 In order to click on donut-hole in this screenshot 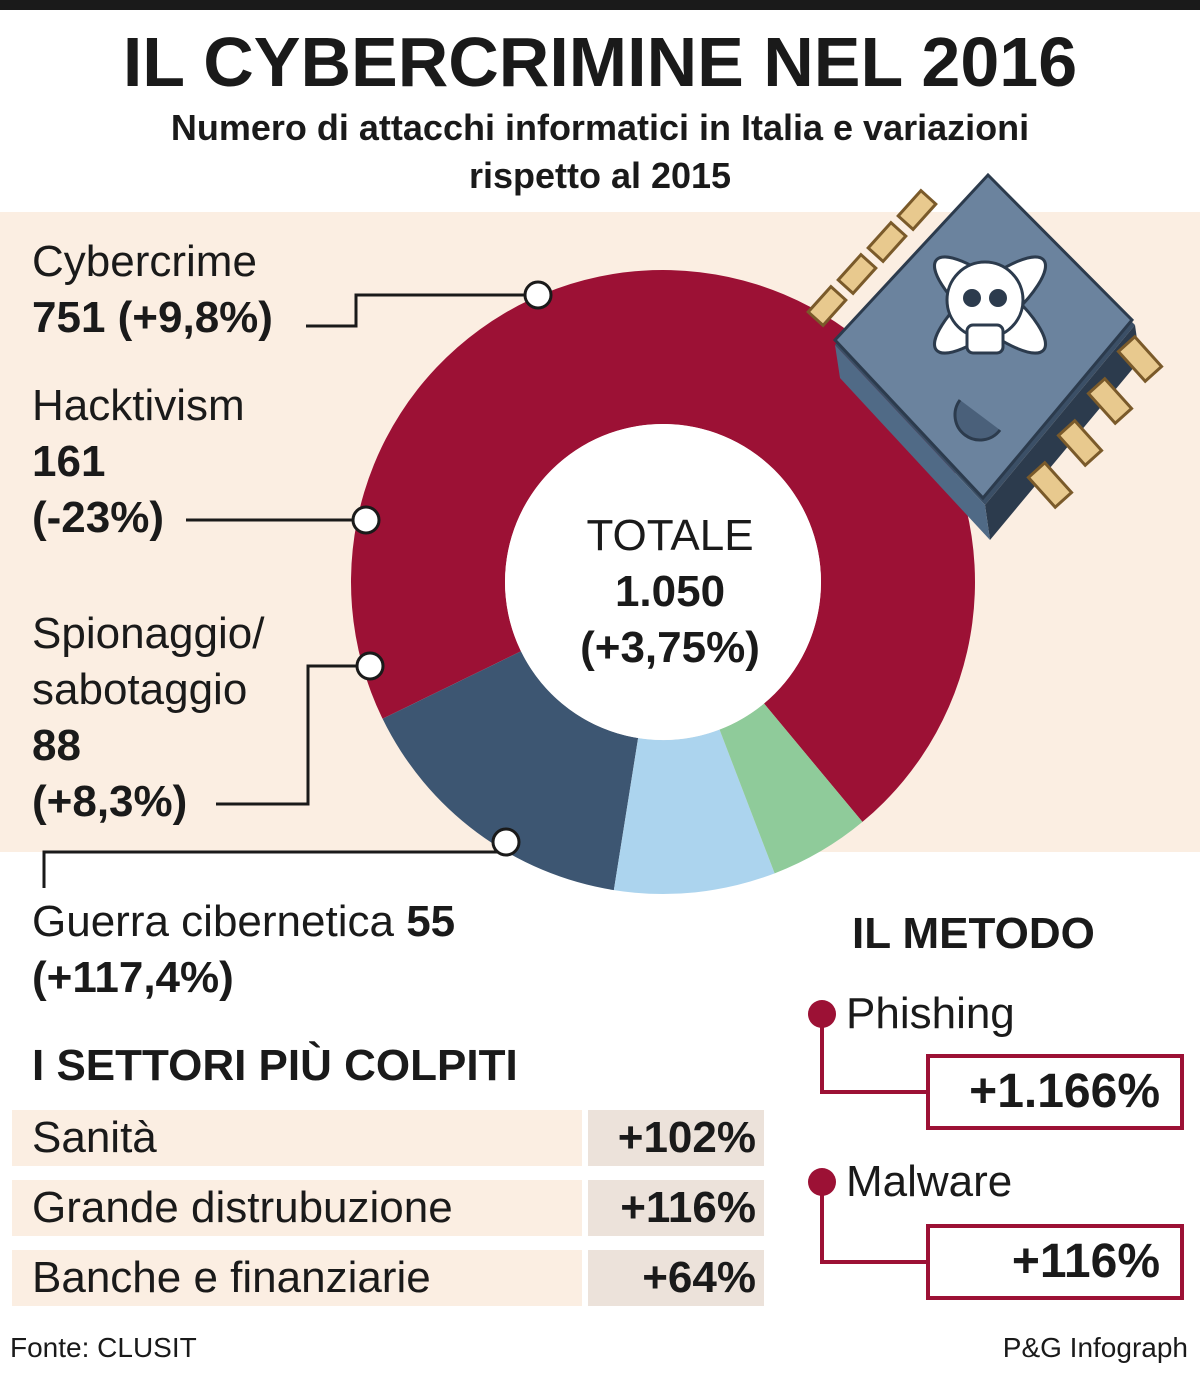, I will do `click(663, 582)`.